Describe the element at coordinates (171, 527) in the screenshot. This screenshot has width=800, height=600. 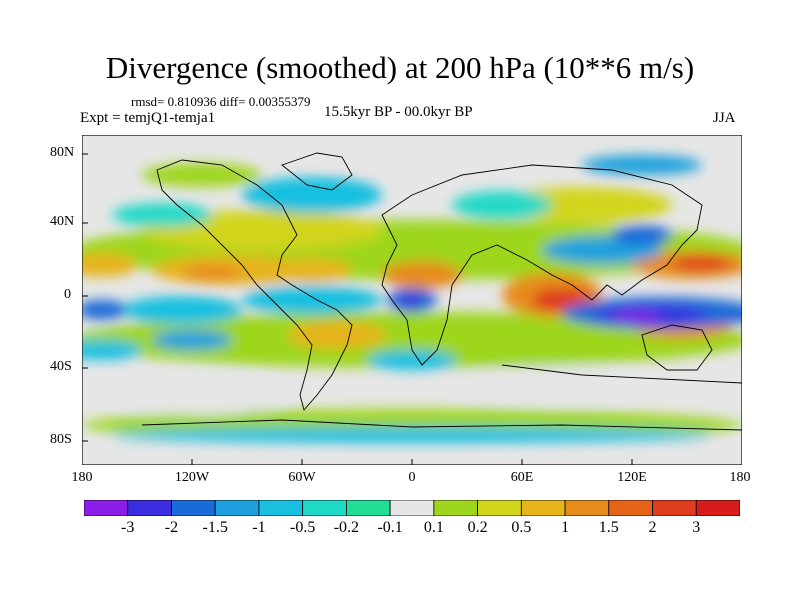
I see `colorbar-tick-label: -2` at that location.